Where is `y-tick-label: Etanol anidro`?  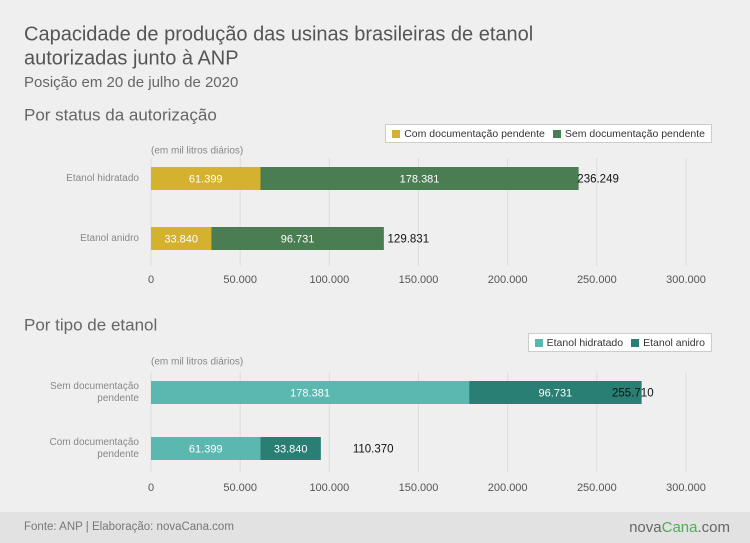
y-tick-label: Etanol anidro is located at coordinates (109, 238).